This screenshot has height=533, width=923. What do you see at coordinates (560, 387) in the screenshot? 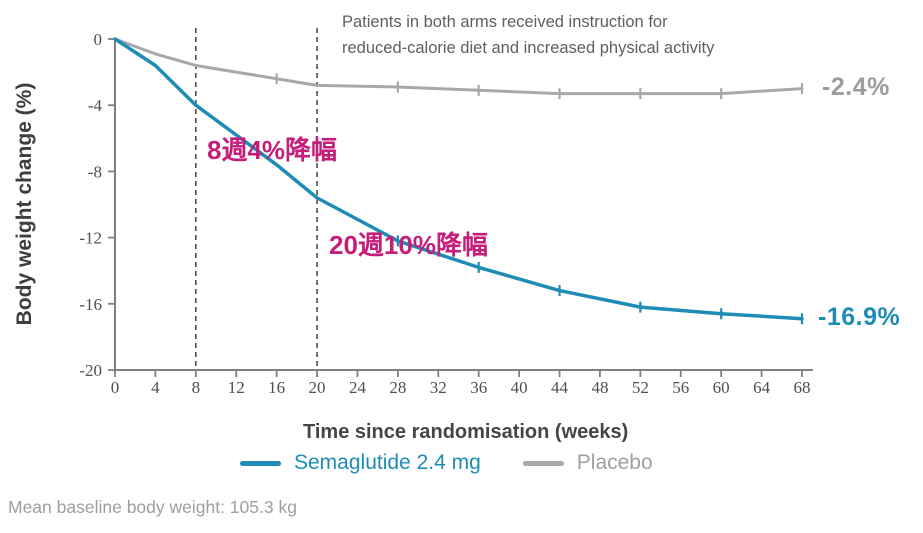
I see `svg-text: 44` at bounding box center [560, 387].